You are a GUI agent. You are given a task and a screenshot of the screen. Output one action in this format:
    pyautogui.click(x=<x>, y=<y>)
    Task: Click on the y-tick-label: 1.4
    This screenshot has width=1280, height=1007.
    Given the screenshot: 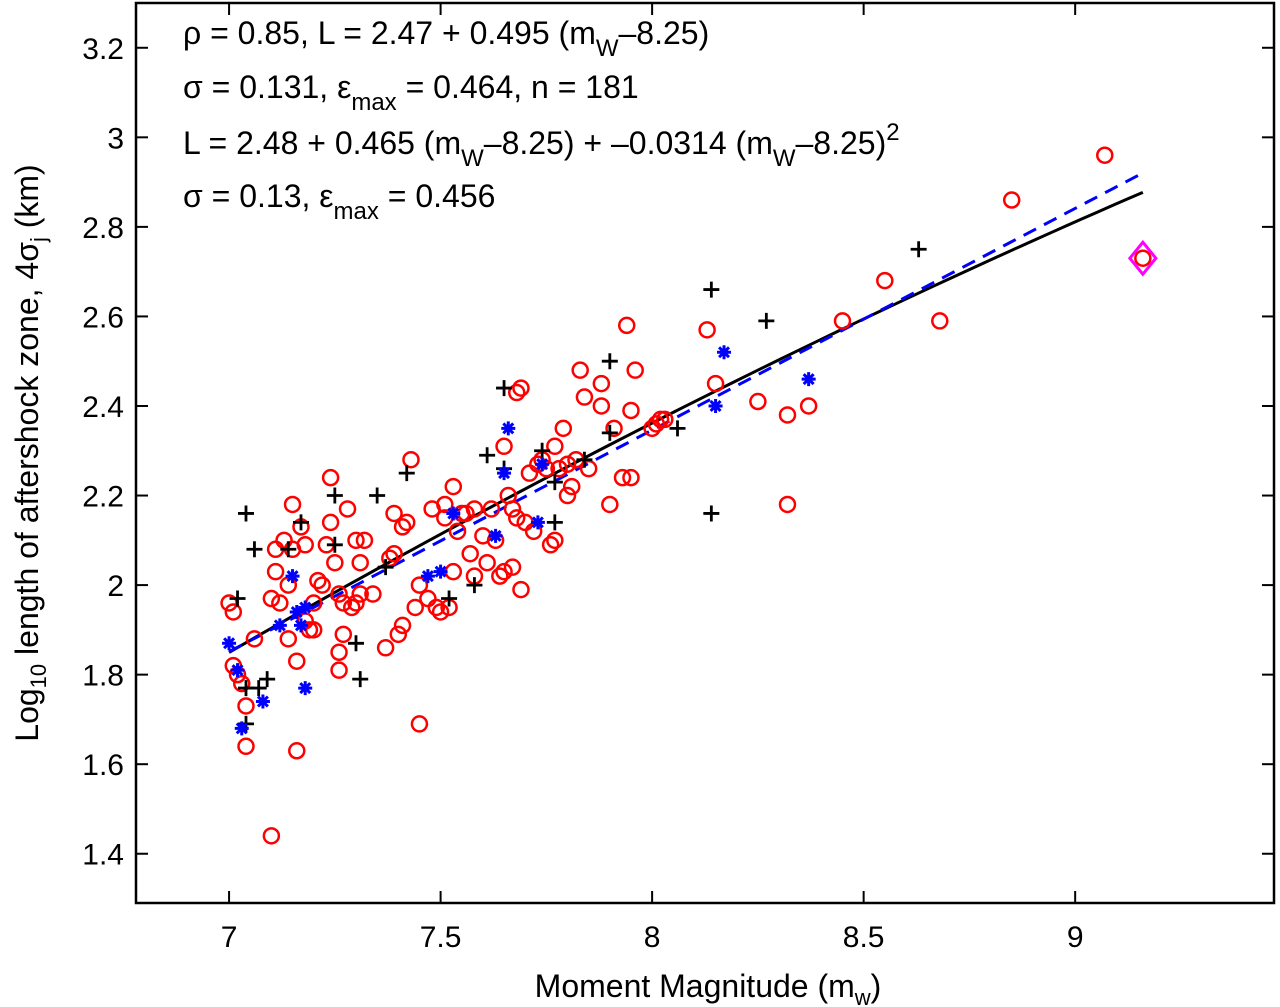 What is the action you would take?
    pyautogui.click(x=103, y=855)
    